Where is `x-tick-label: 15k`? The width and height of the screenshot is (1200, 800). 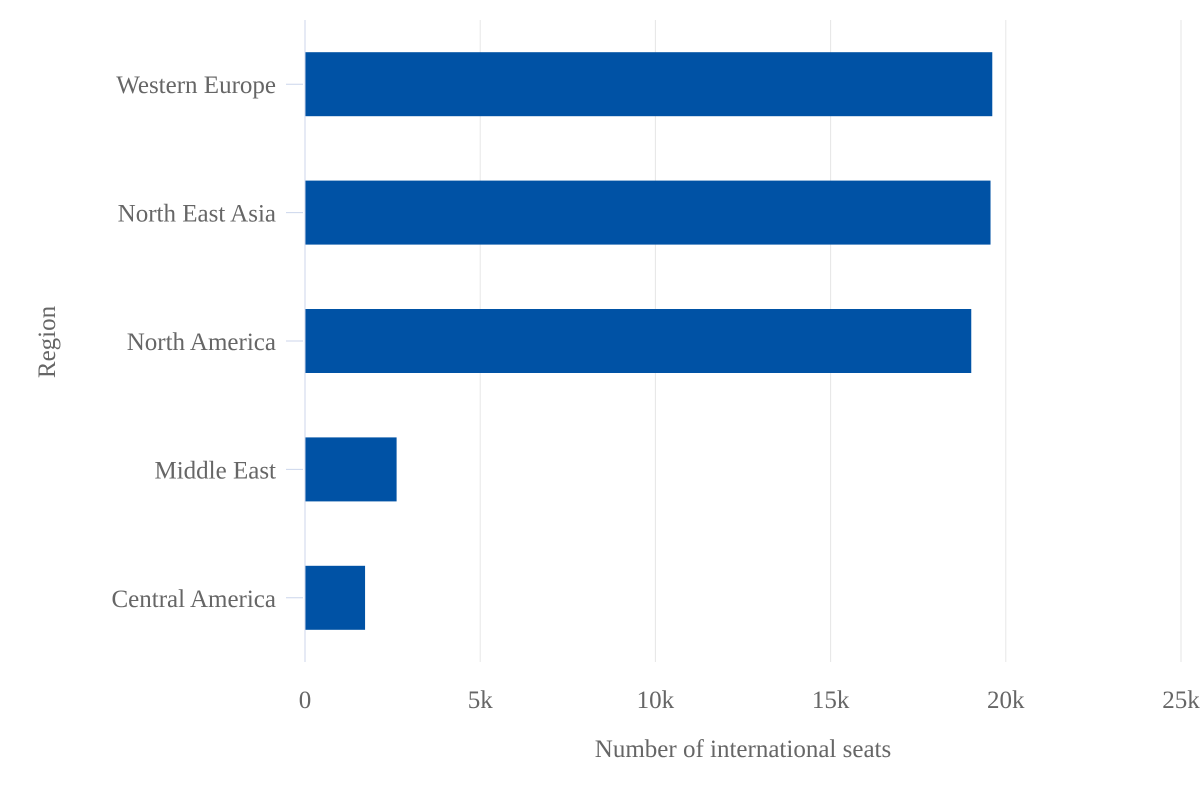 x-tick-label: 15k is located at coordinates (831, 700).